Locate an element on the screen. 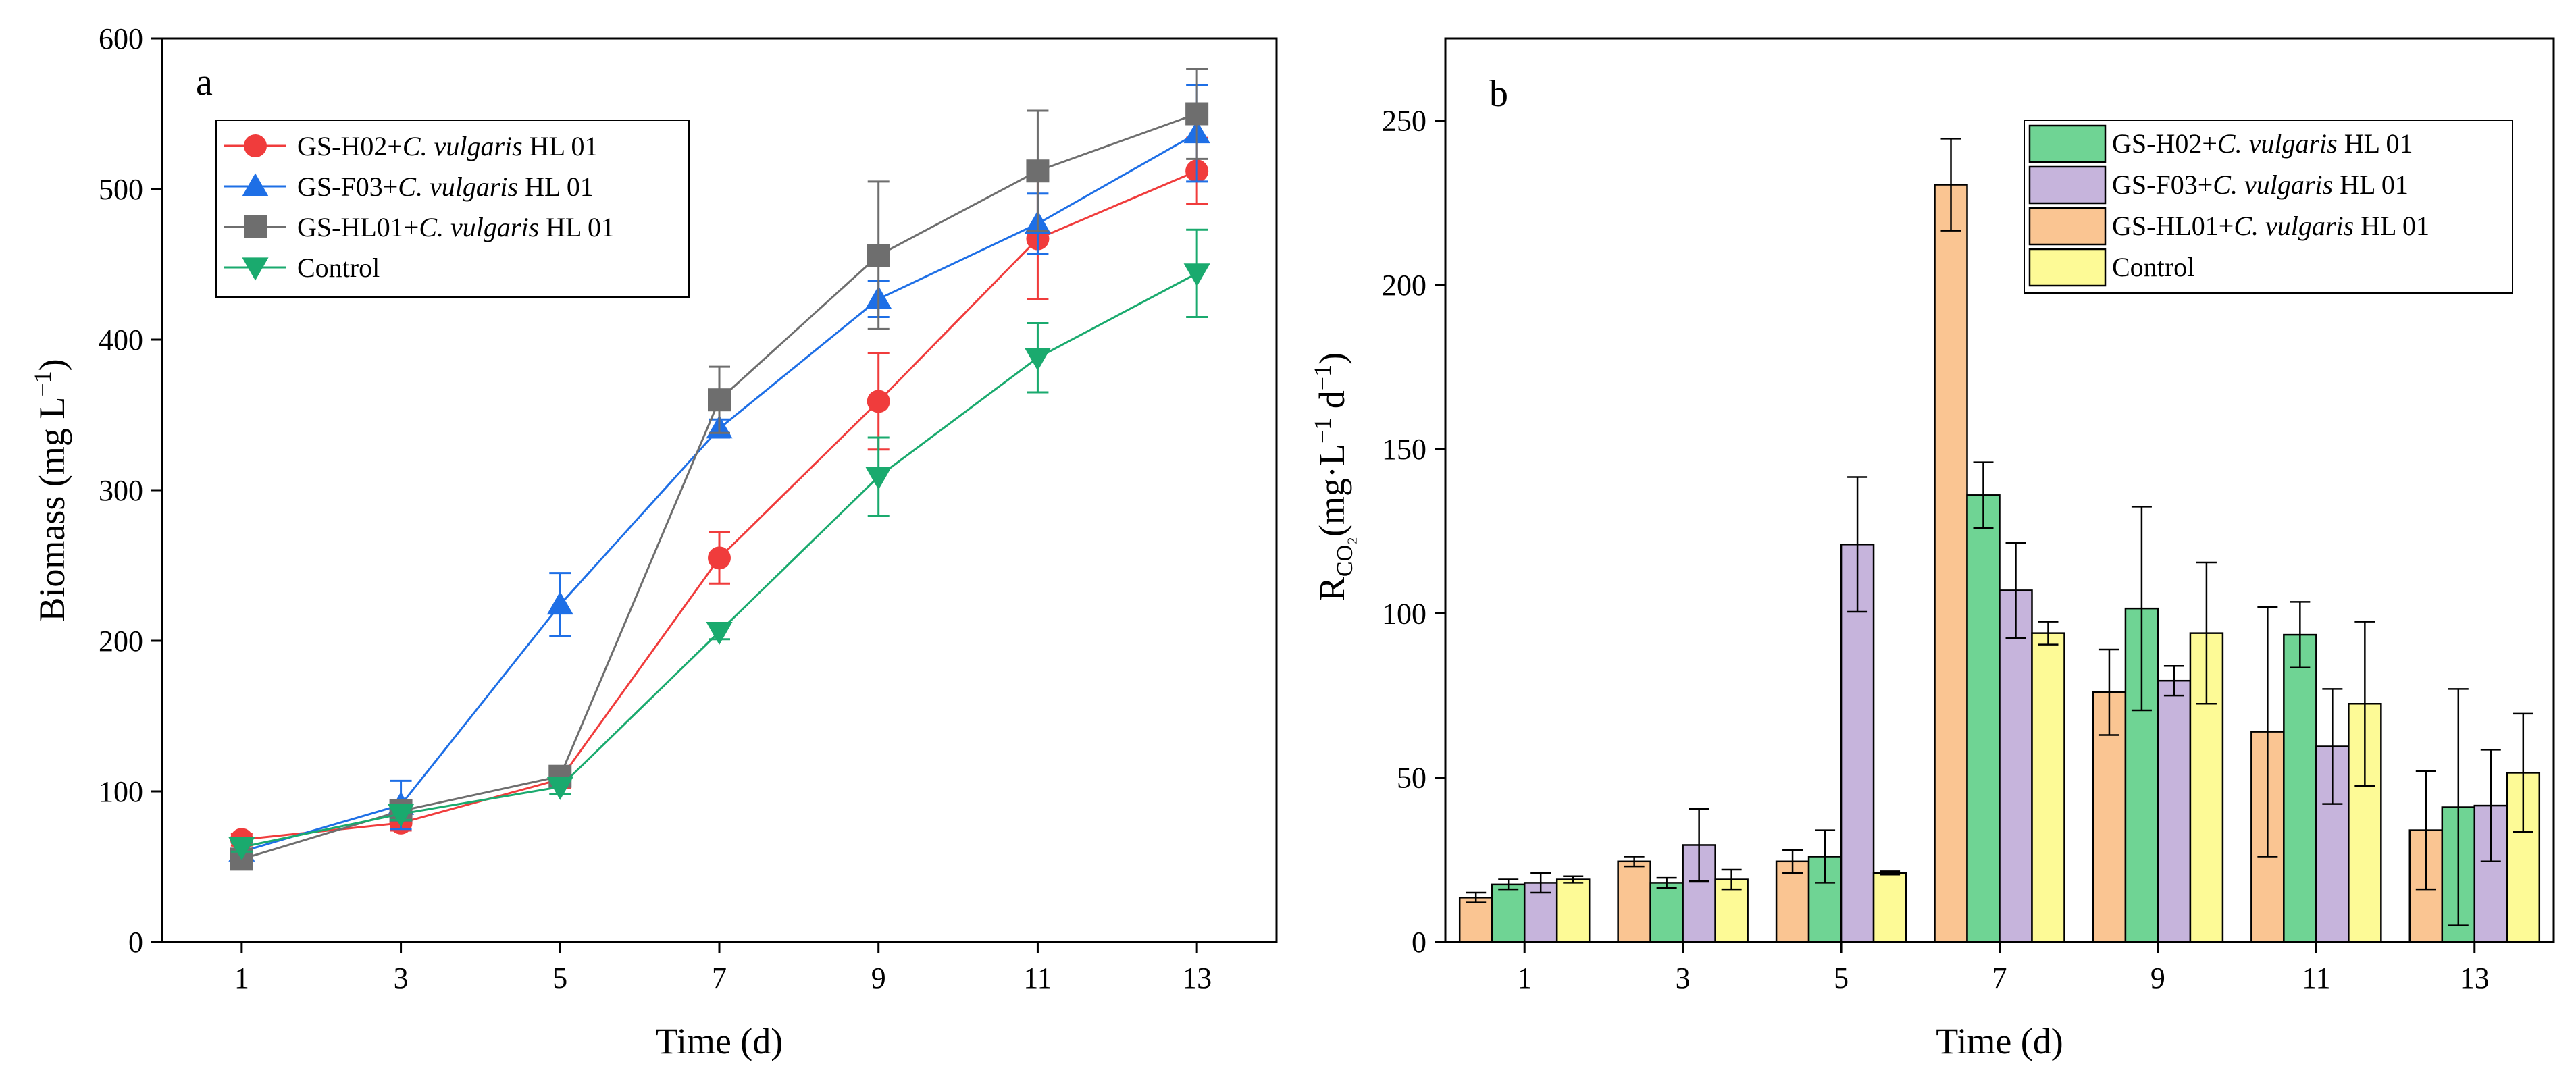 This screenshot has height=1079, width=2576. y-tick-label: 150 is located at coordinates (1404, 449).